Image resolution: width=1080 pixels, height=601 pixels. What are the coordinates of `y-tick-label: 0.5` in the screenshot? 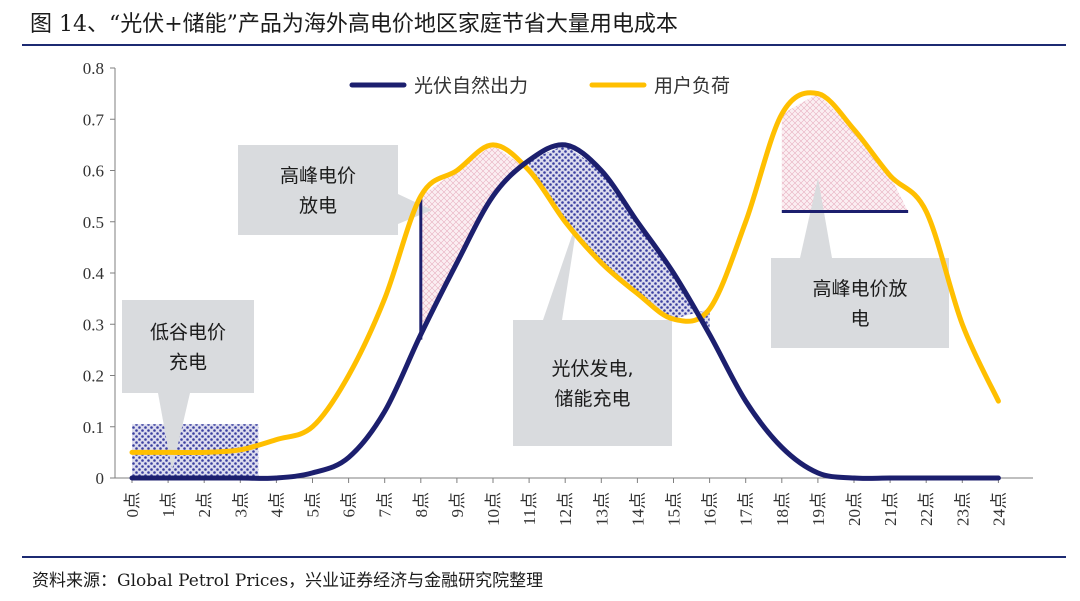 It's located at (93, 222).